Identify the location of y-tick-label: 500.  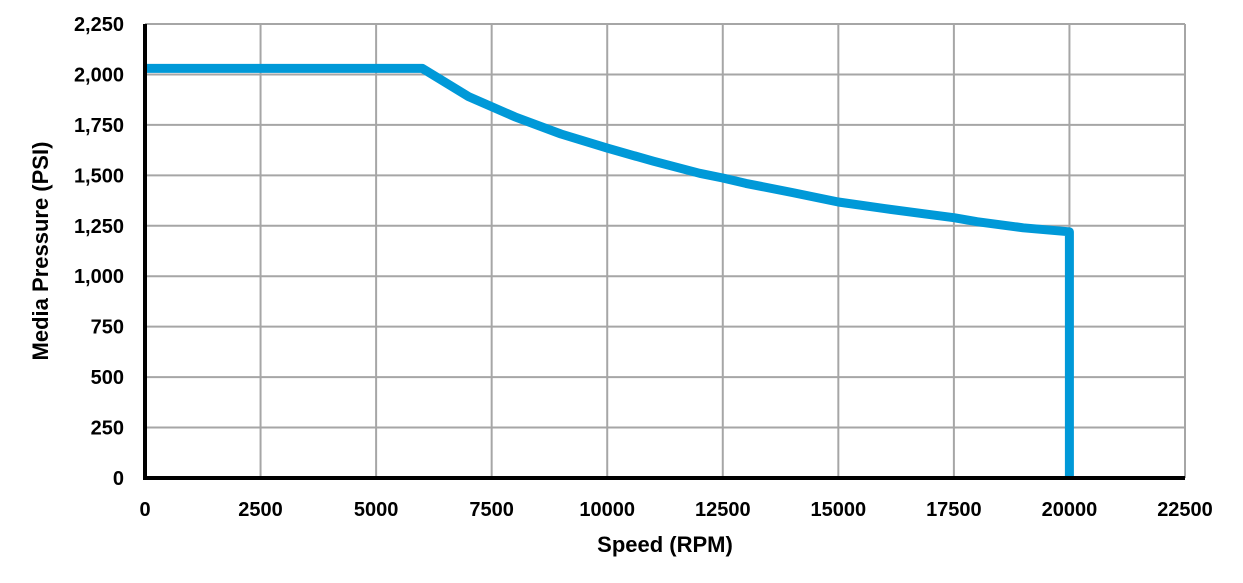
(107, 378).